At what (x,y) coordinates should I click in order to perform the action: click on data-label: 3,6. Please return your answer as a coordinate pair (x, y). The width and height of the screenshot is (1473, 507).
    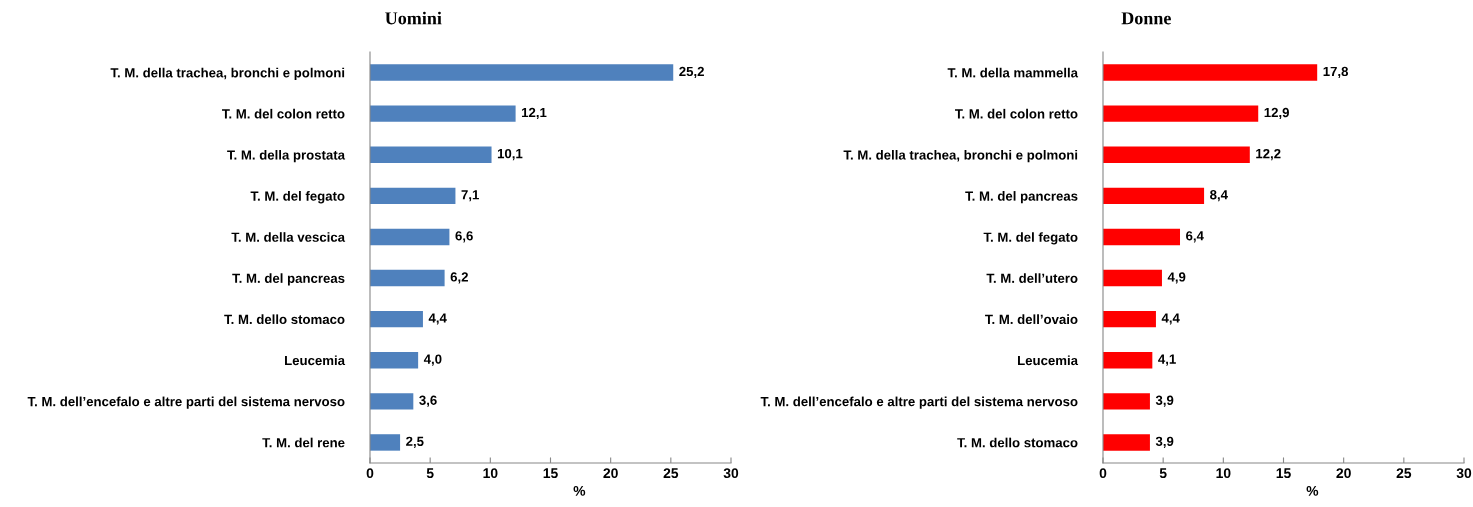
    Looking at the image, I should click on (428, 401).